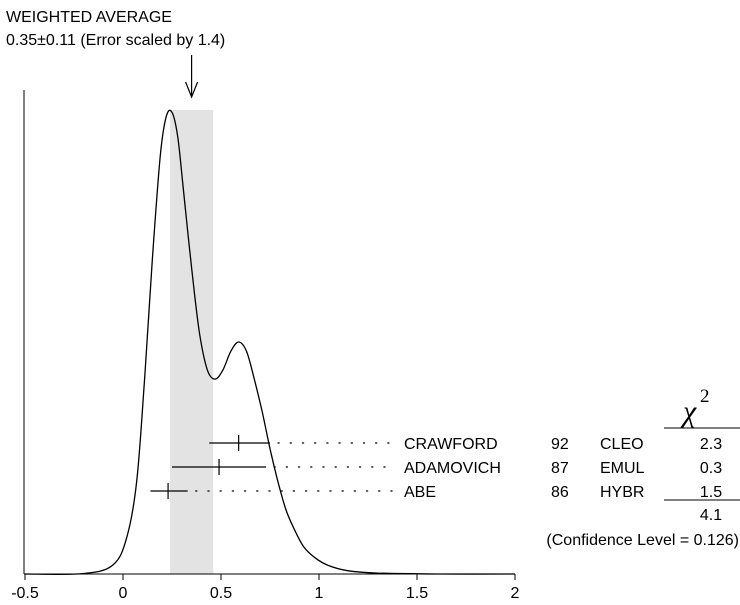 The image size is (740, 605). Describe the element at coordinates (265, 588) in the screenshot. I see `x-axis-ticks: -0.5 0 0.5 1 1.5 2` at that location.